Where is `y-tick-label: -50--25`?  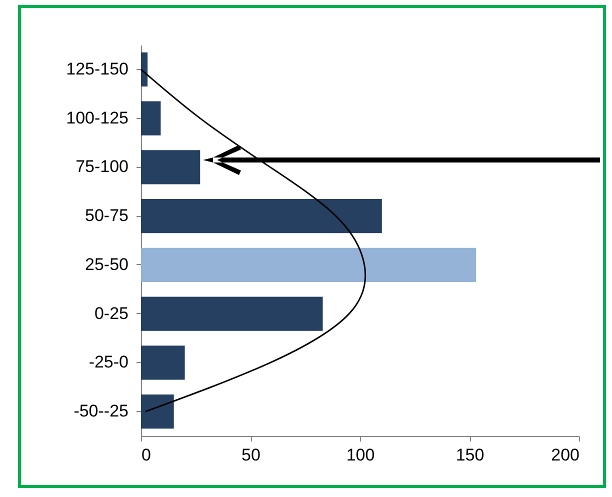 y-tick-label: -50--25 is located at coordinates (101, 411).